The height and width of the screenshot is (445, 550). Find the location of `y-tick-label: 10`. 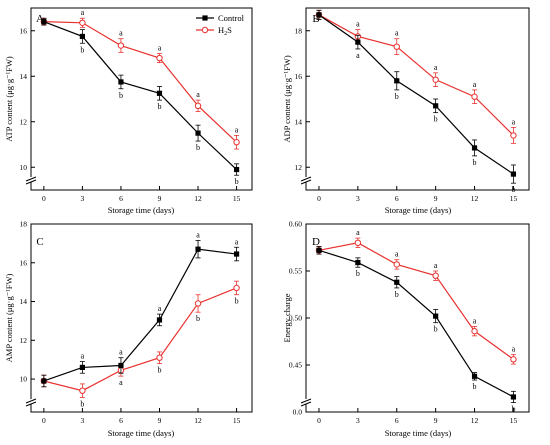

y-tick-label: 10 is located at coordinates (24, 379).